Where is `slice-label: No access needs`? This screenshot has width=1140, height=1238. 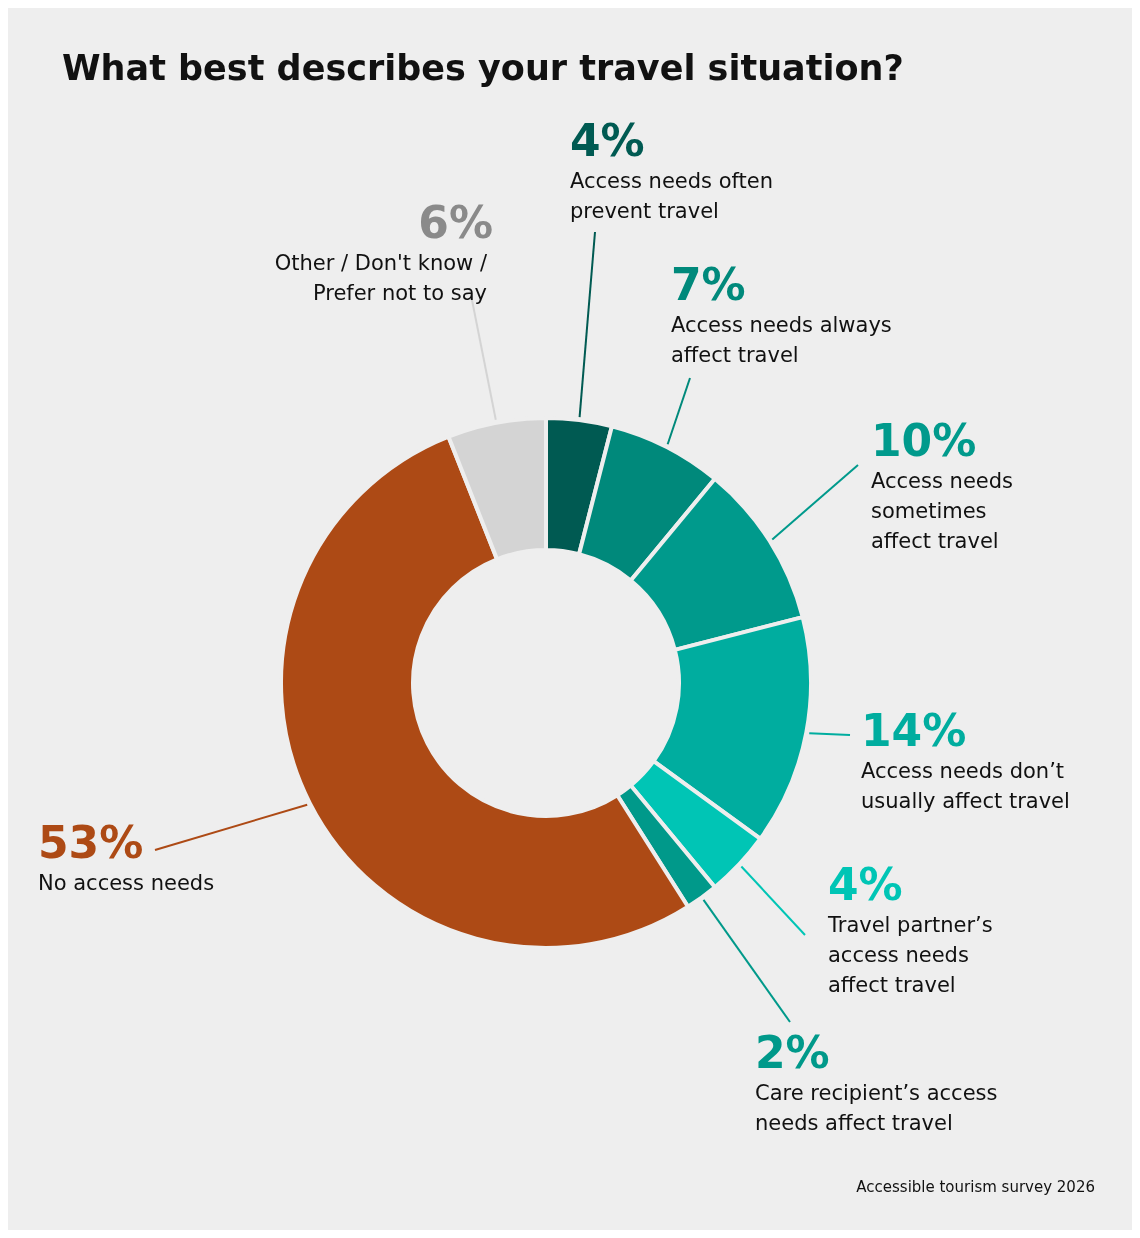
slice-label: No access needs is located at coordinates (126, 883).